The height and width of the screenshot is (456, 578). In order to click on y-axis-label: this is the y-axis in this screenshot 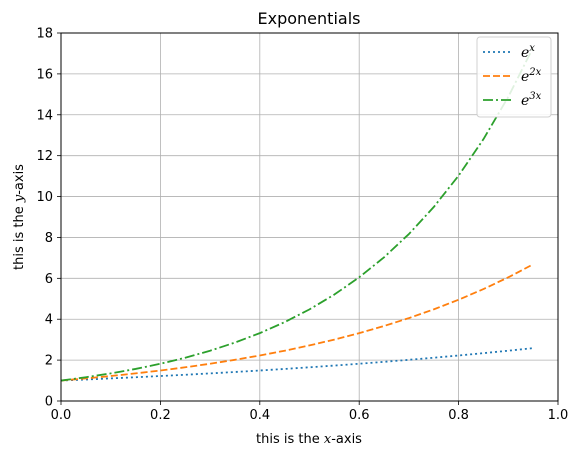, I will do `click(19, 217)`.